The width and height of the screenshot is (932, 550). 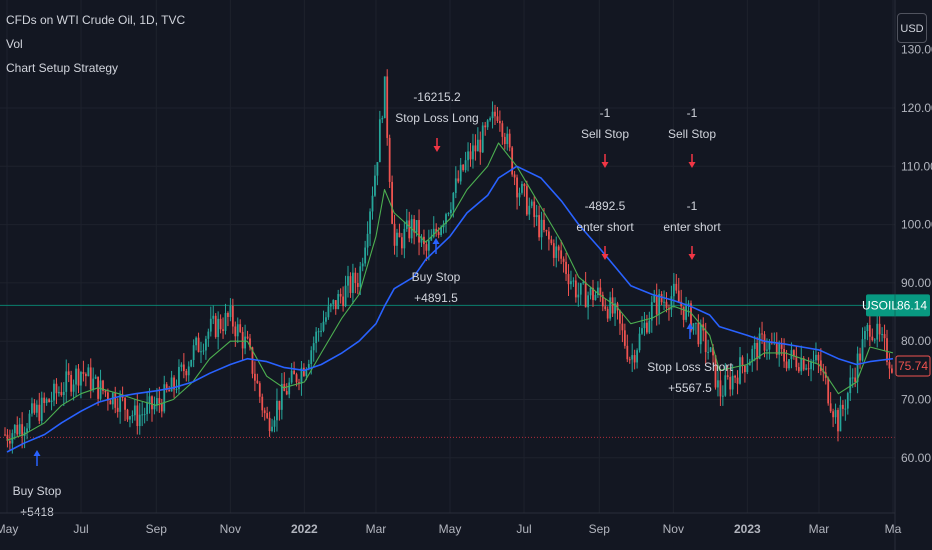 I want to click on annotation-label: Sell Stop, so click(x=605, y=134).